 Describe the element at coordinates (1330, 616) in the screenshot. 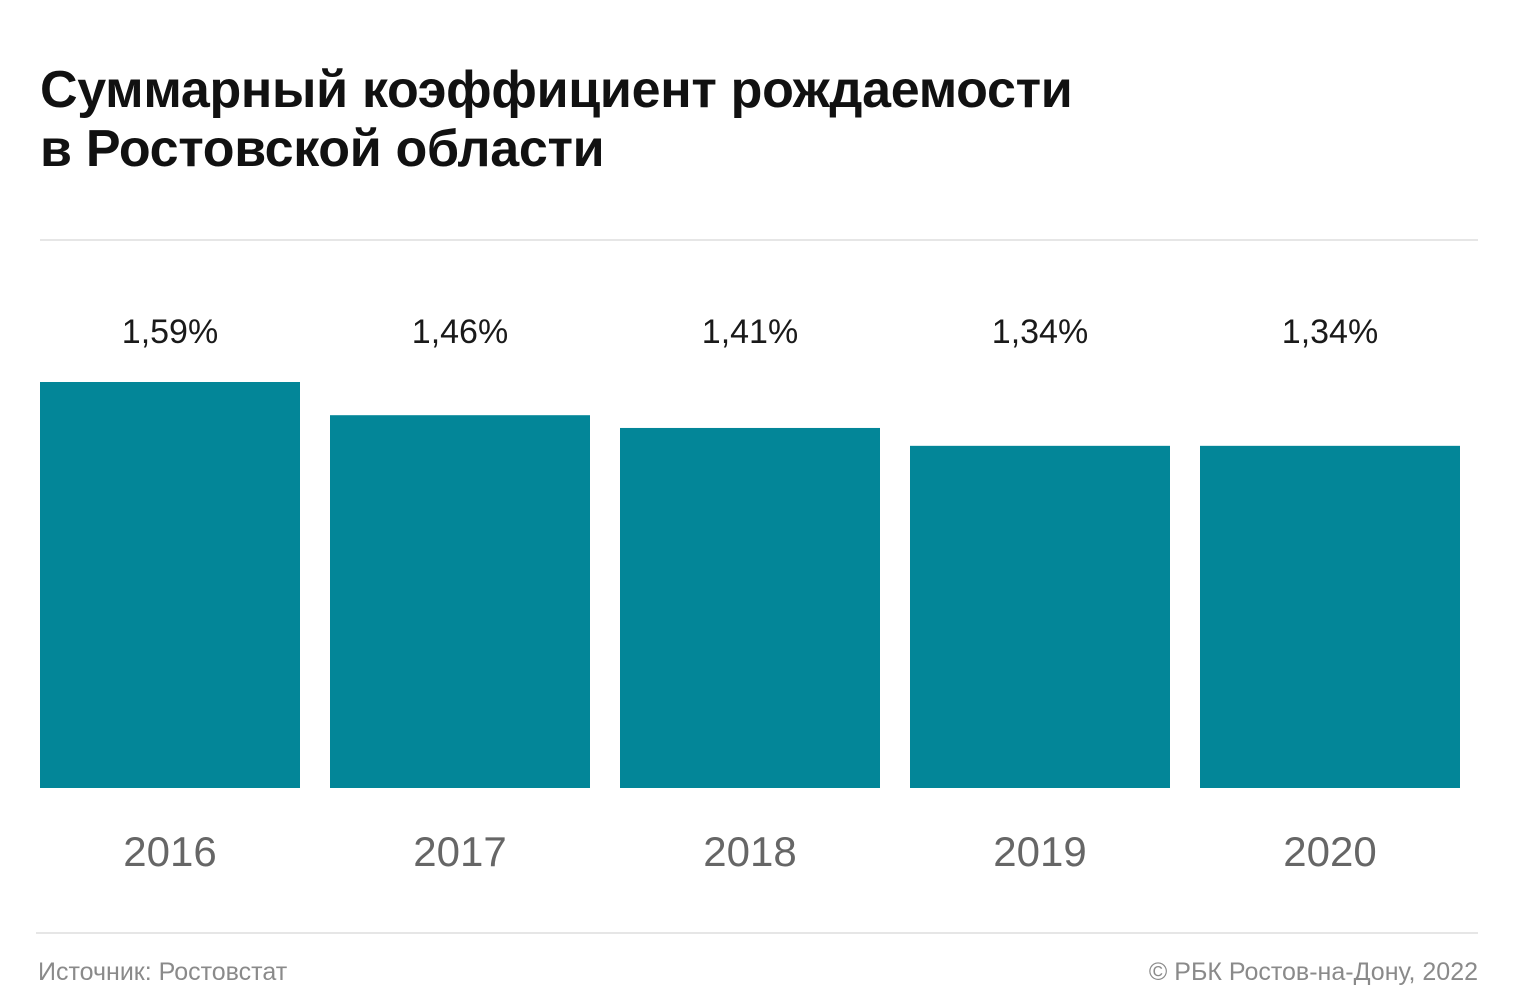

I see `bar-2020` at that location.